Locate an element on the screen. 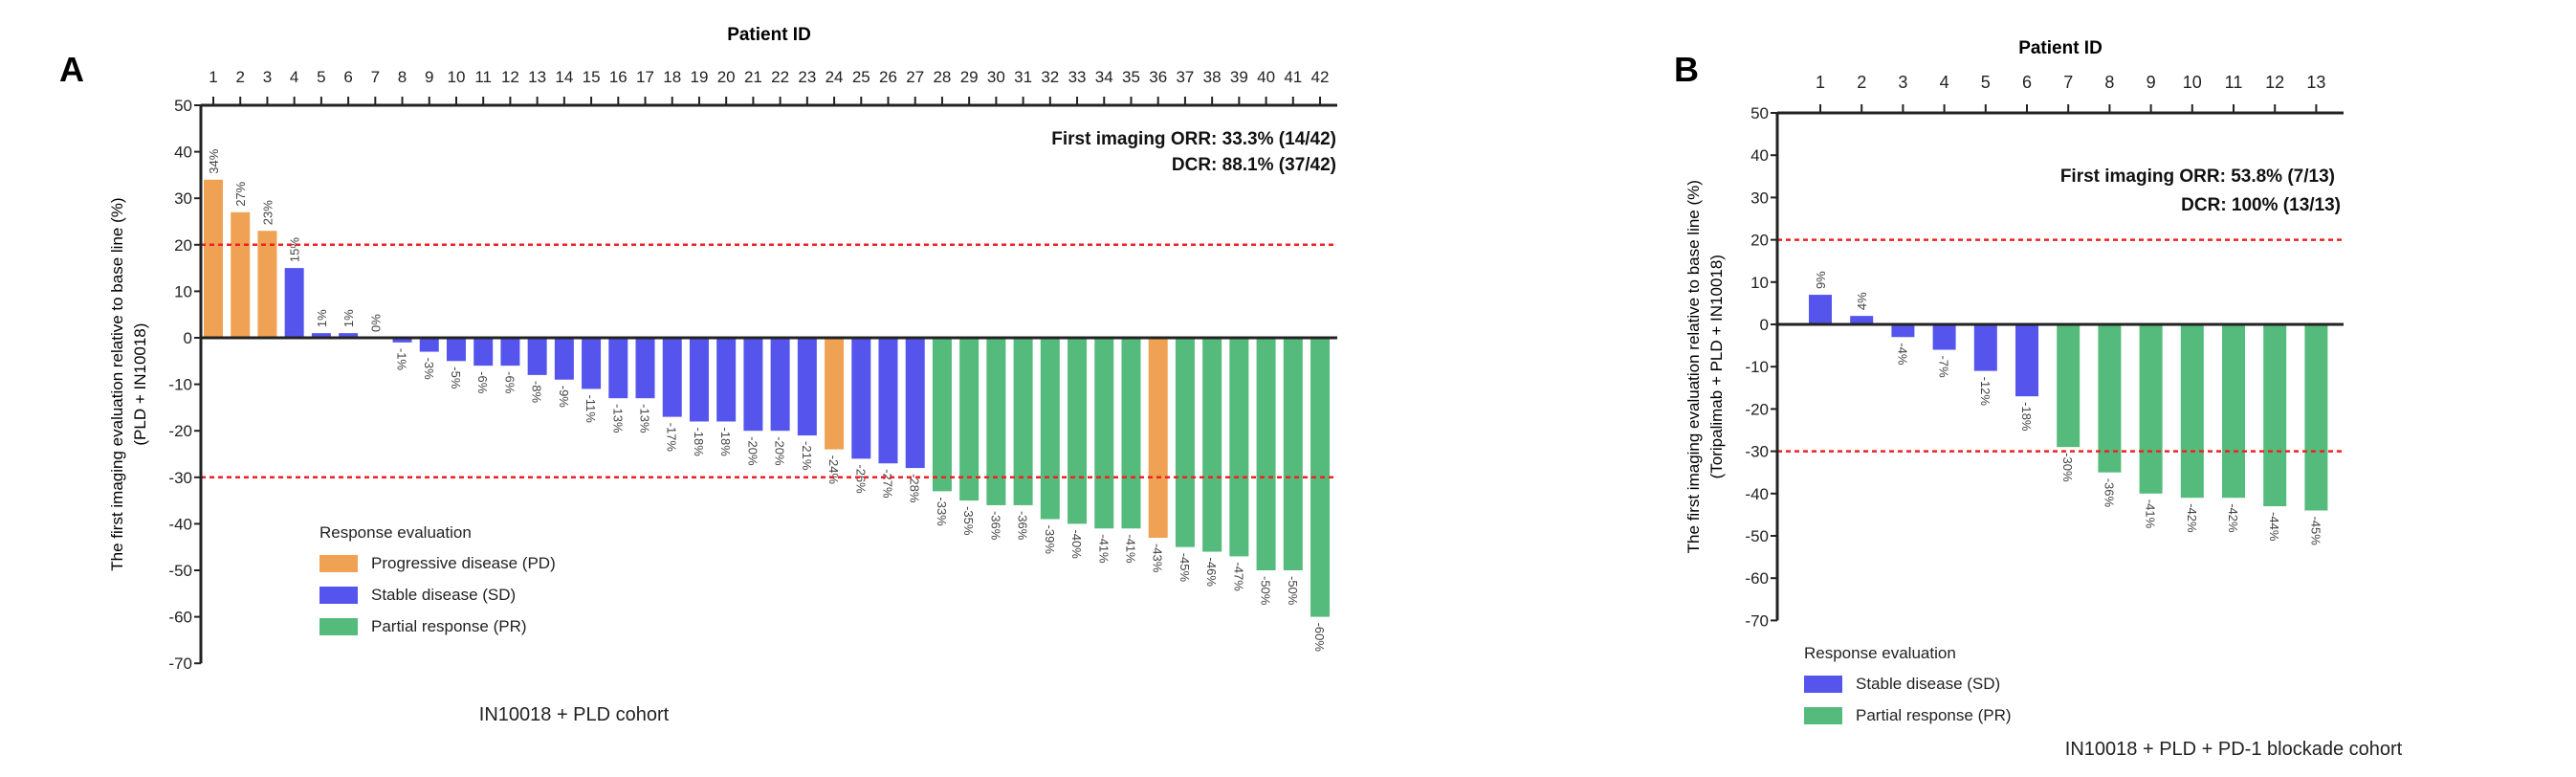 This screenshot has height=777, width=2576. x-tick-label: 1 is located at coordinates (1821, 82).